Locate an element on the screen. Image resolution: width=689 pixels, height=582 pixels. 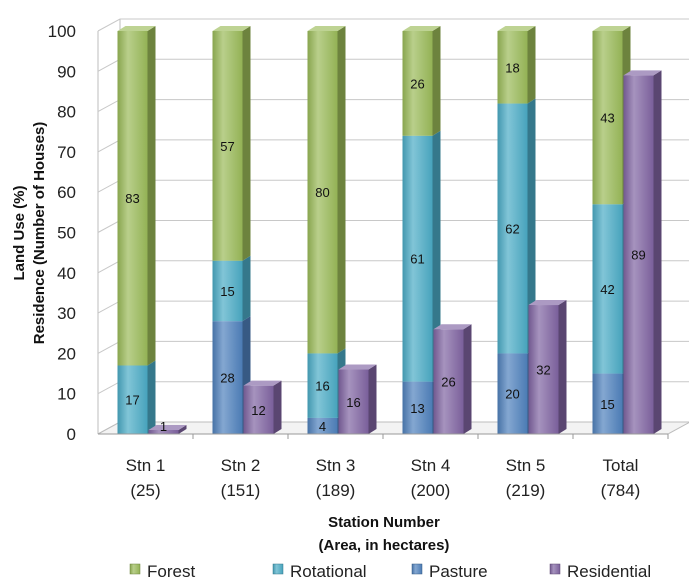
data-label-pasture-3: 4 is located at coordinates (322, 426).